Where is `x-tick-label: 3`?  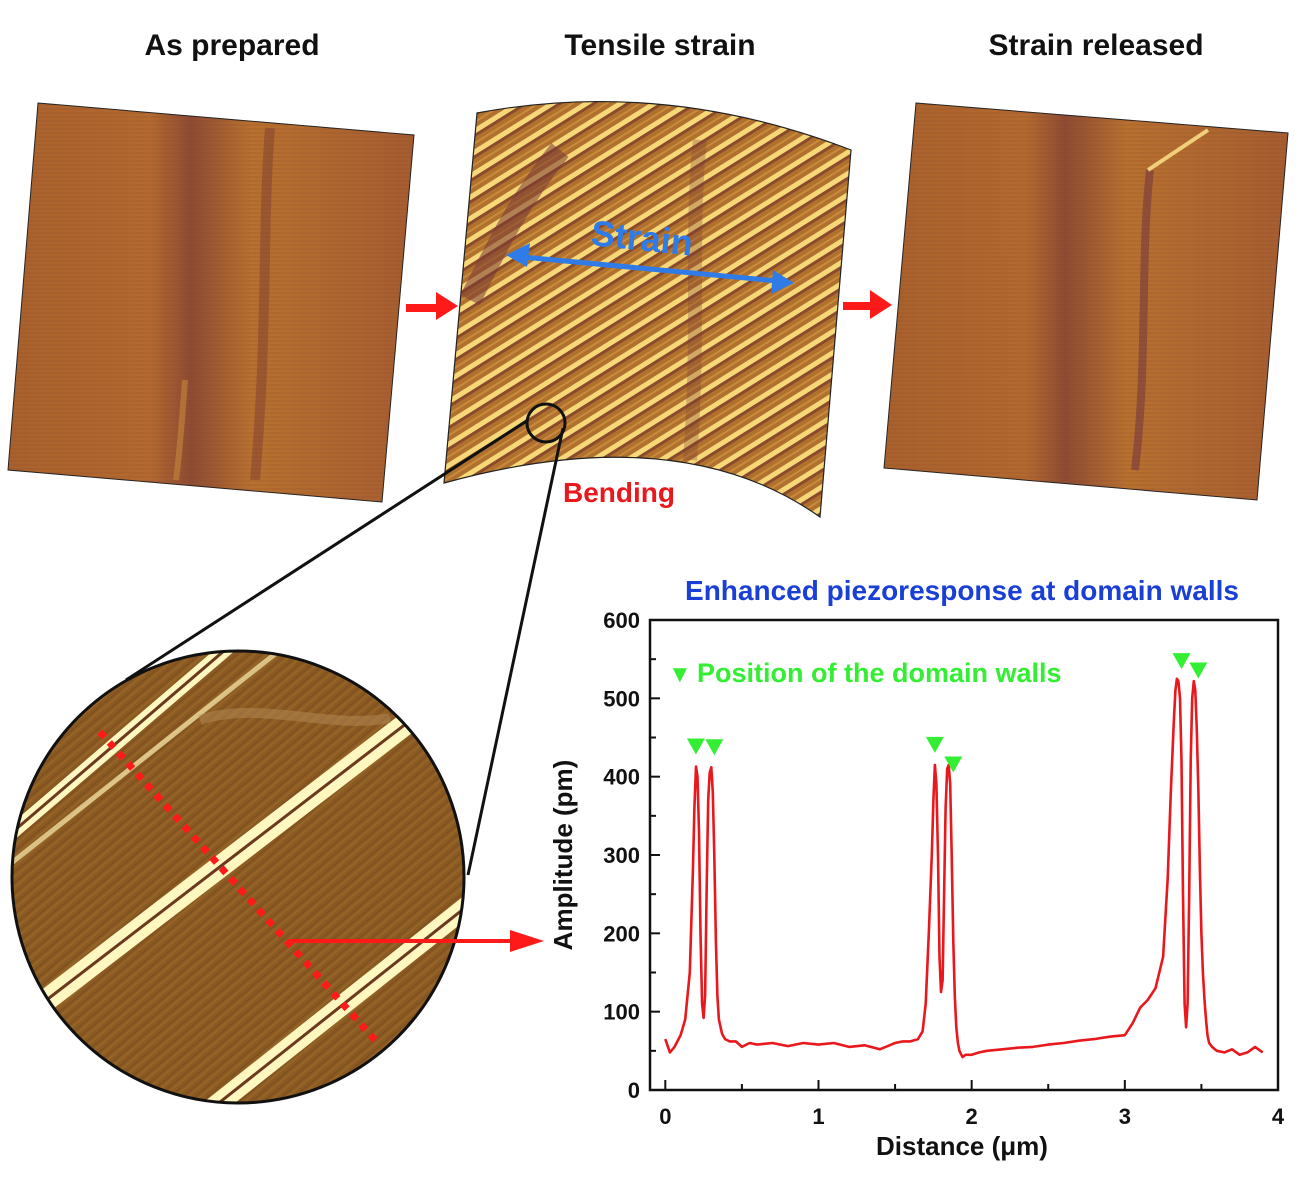
x-tick-label: 3 is located at coordinates (1125, 1116).